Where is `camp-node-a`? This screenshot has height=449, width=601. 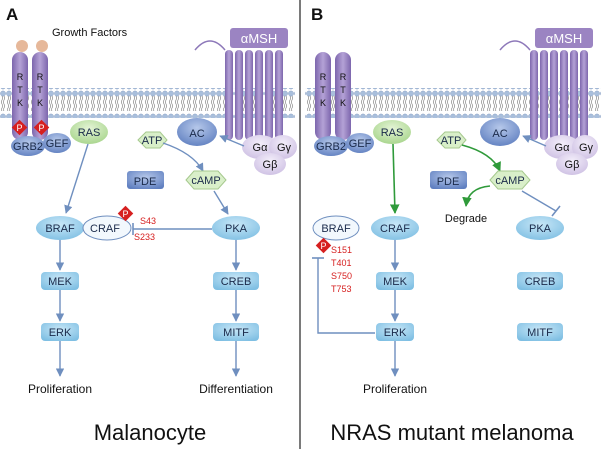
camp-node-a is located at coordinates (206, 180).